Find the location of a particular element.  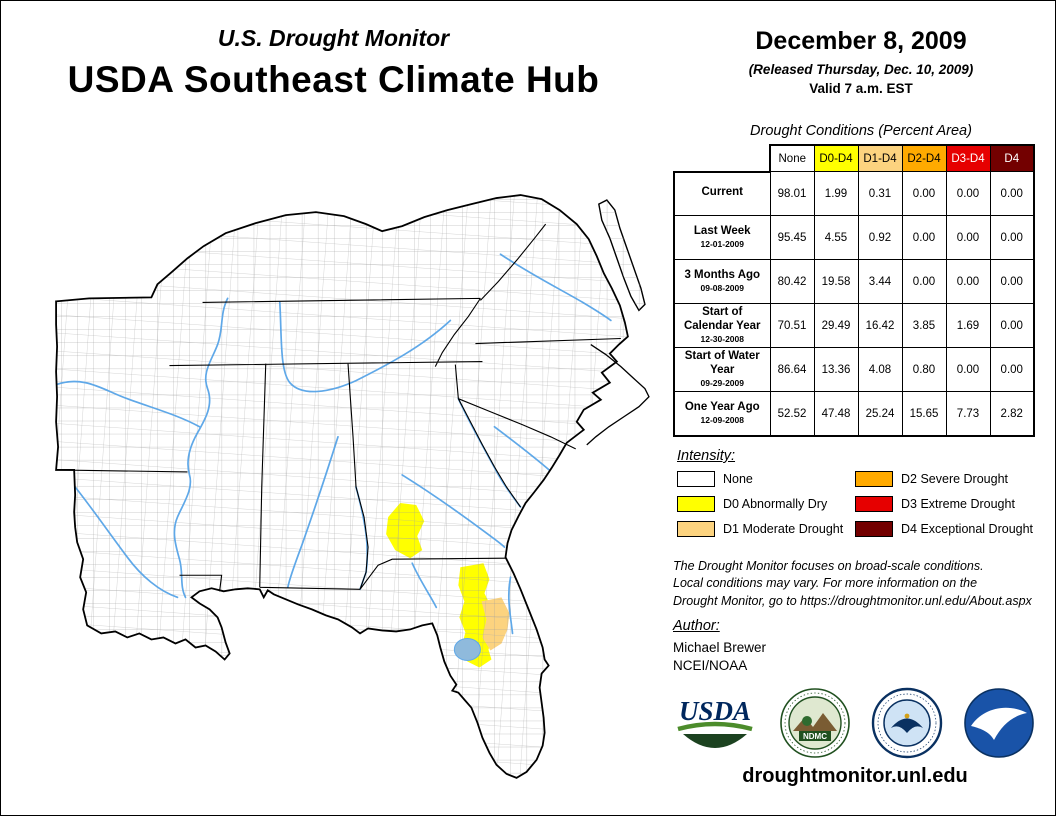

footer-url-link: droughtmonitor.unl.edu is located at coordinates (855, 776).